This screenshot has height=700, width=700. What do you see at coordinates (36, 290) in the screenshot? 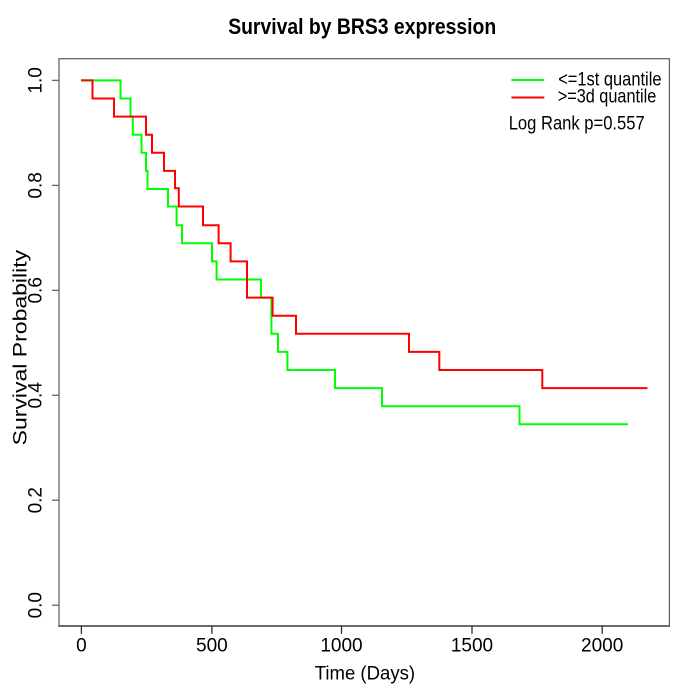
I see `svg-text: 0.6` at bounding box center [36, 290].